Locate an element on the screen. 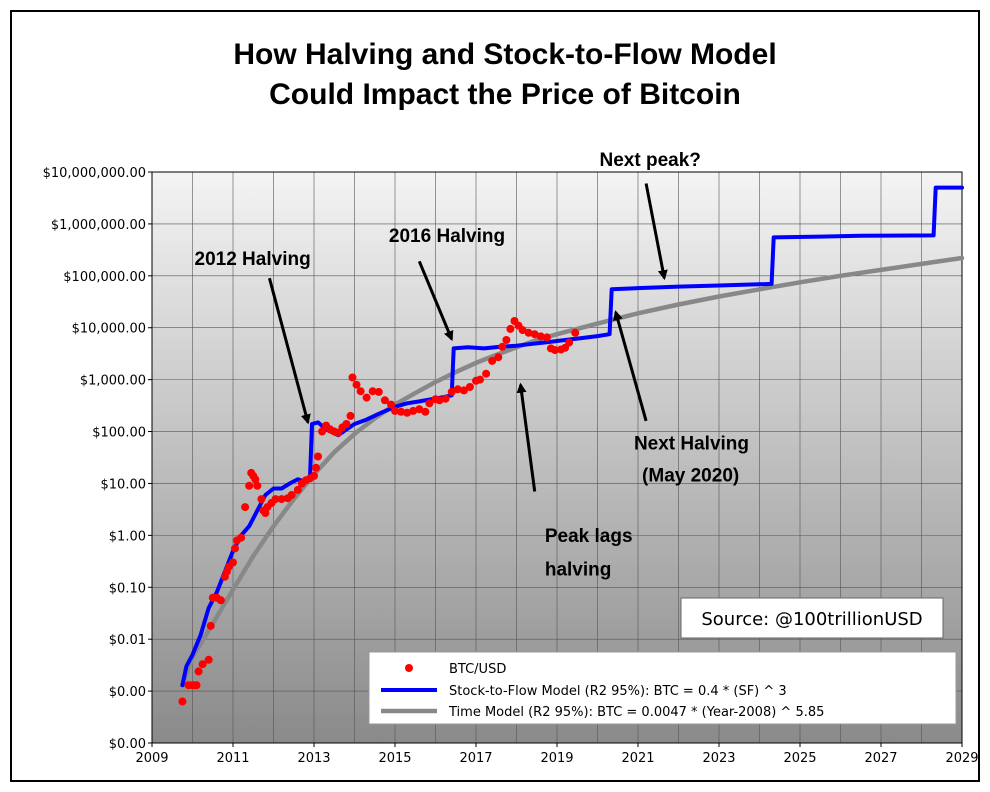  anno-2012-halving: 2012 Halving is located at coordinates (253, 259).